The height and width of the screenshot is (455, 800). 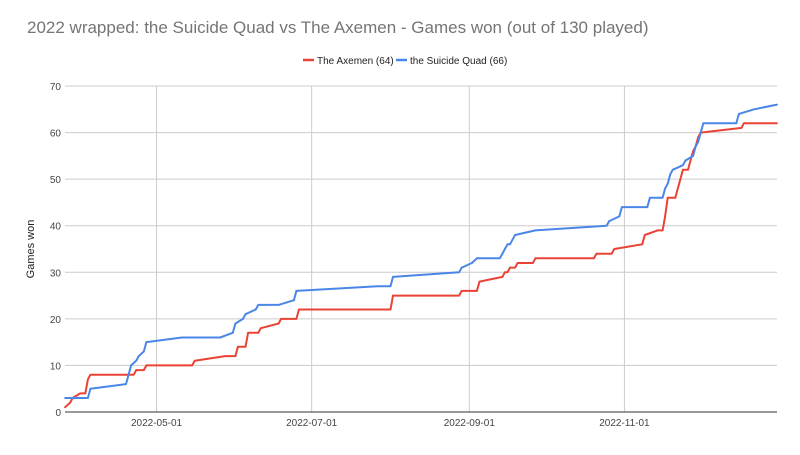 I want to click on y-tick-label: 50, so click(x=56, y=180).